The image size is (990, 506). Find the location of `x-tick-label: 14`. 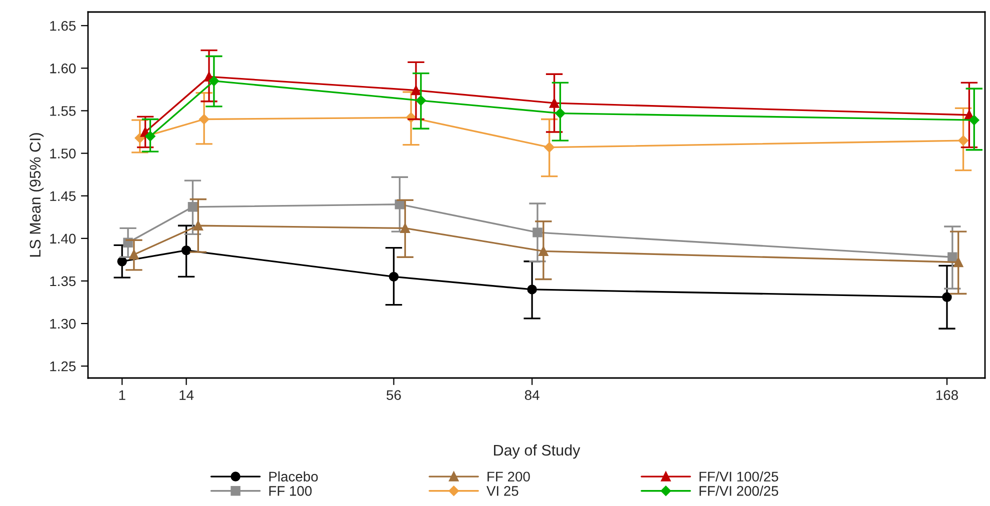

x-tick-label: 14 is located at coordinates (187, 395).